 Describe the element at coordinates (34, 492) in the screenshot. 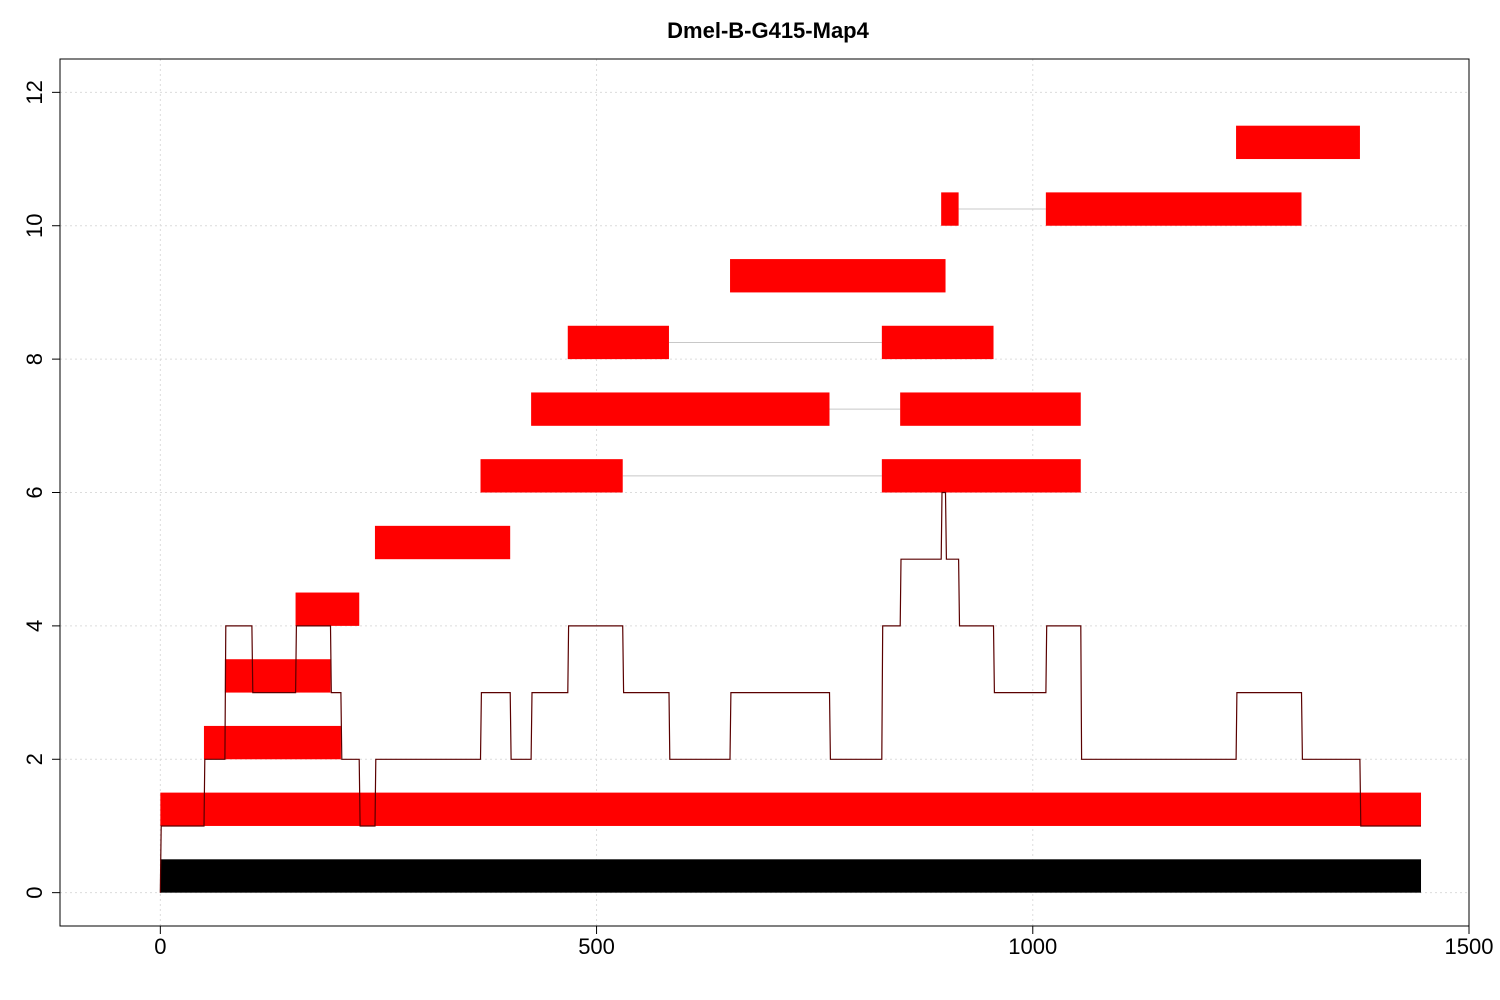

I see `y-tick-label: 6` at that location.